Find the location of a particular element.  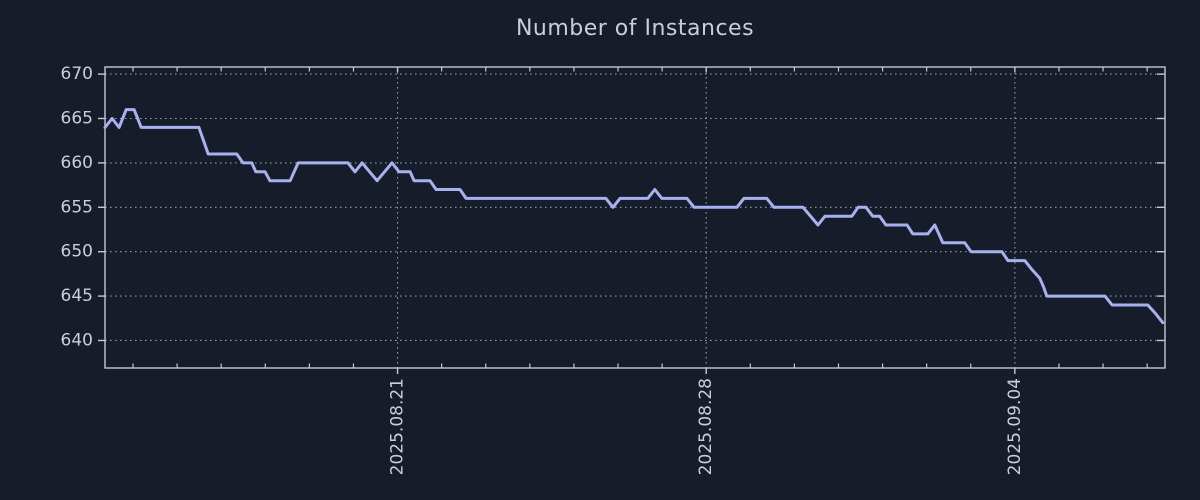

x-tick-label: 2025.09.04 is located at coordinates (1015, 426).